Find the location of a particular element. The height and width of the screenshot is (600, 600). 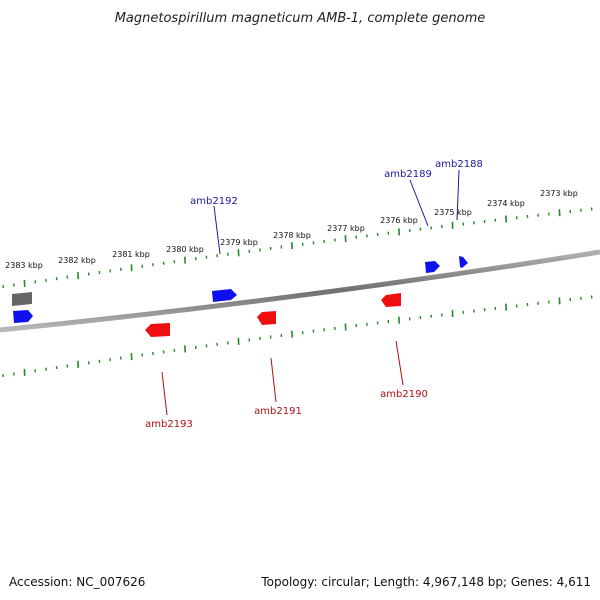

leader-amb2190 is located at coordinates (399, 363).